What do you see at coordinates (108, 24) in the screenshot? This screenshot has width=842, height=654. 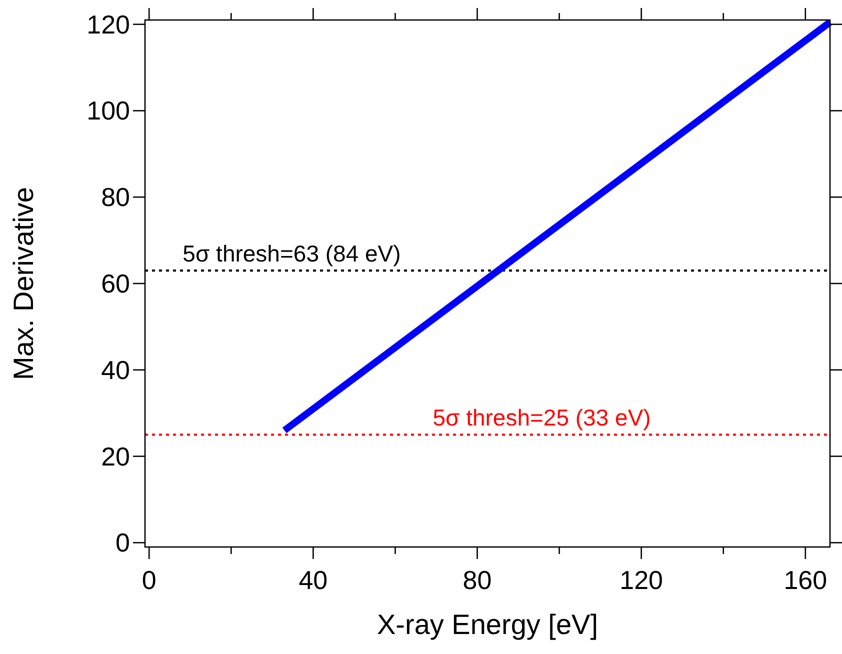 I see `y-tick-label: 120` at bounding box center [108, 24].